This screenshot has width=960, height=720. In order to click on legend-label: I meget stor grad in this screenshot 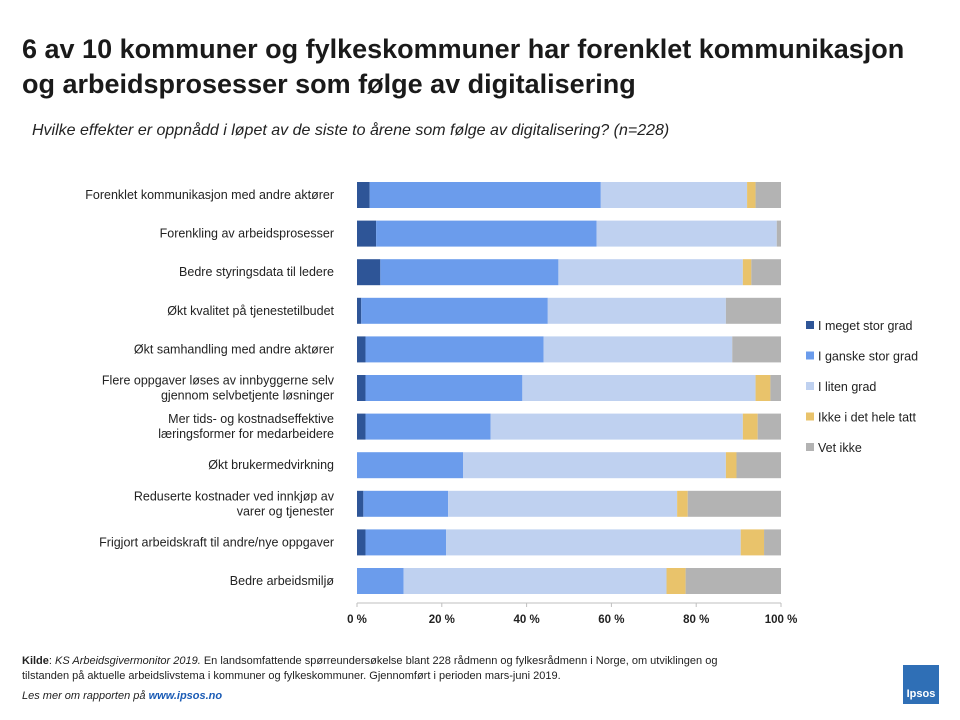, I will do `click(865, 326)`.